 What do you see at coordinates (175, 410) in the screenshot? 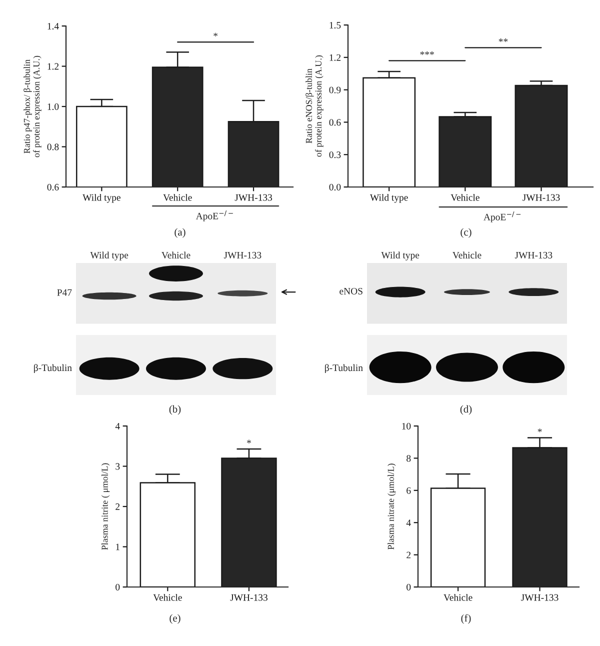
I see `text: (b)` at bounding box center [175, 410].